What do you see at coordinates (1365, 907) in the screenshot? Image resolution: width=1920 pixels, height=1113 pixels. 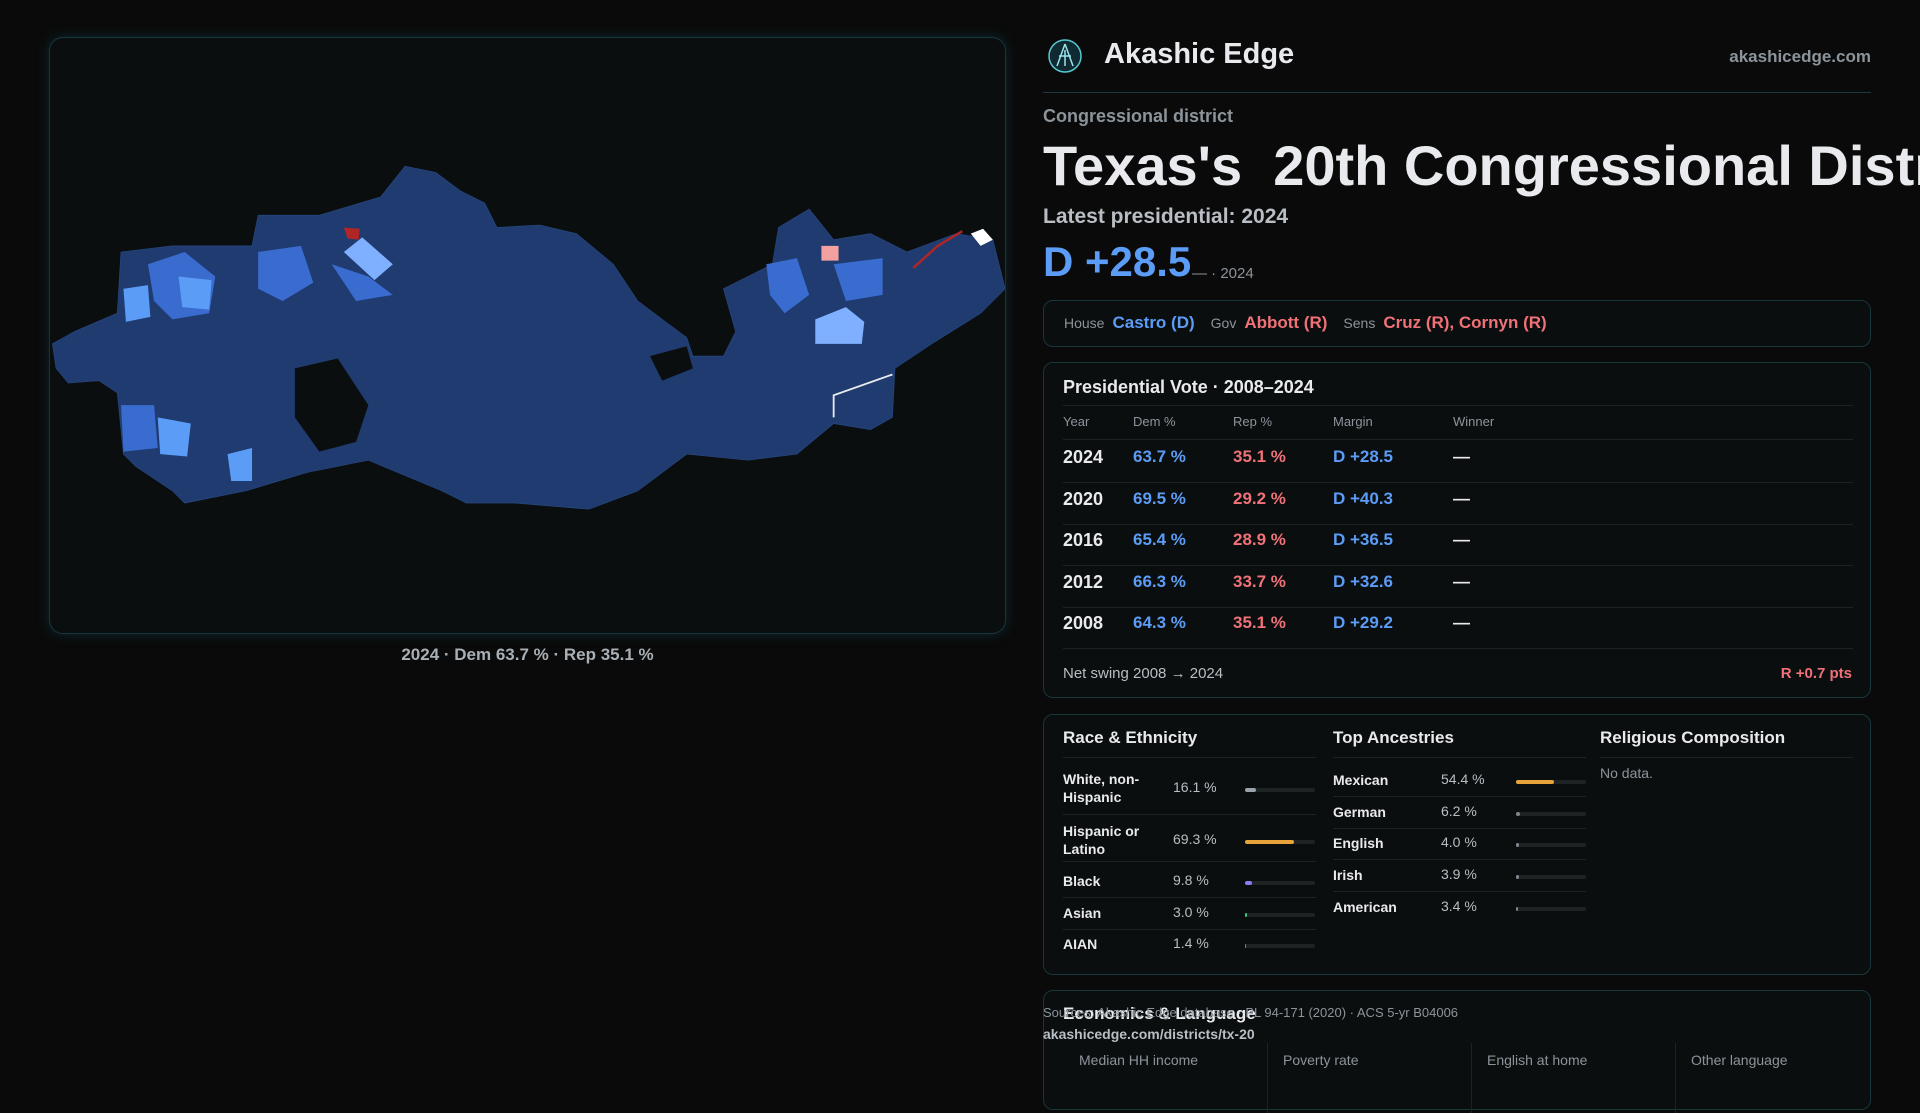 I see `row-label: American` at bounding box center [1365, 907].